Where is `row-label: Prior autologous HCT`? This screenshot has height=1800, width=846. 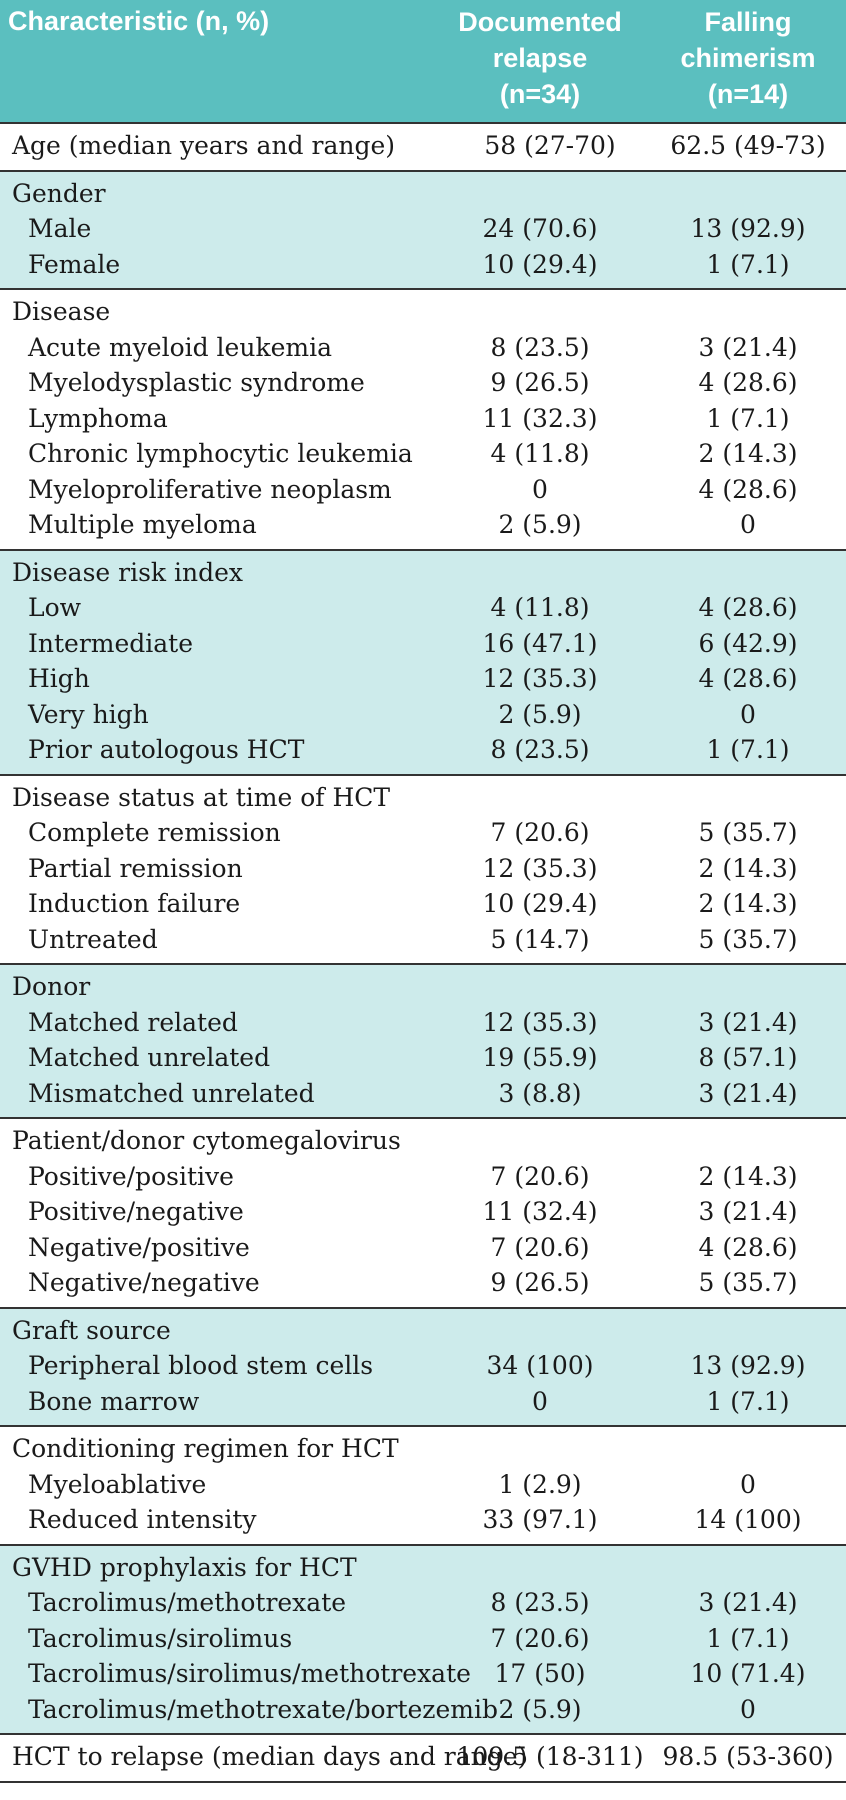 row-label: Prior autologous HCT is located at coordinates (166, 749).